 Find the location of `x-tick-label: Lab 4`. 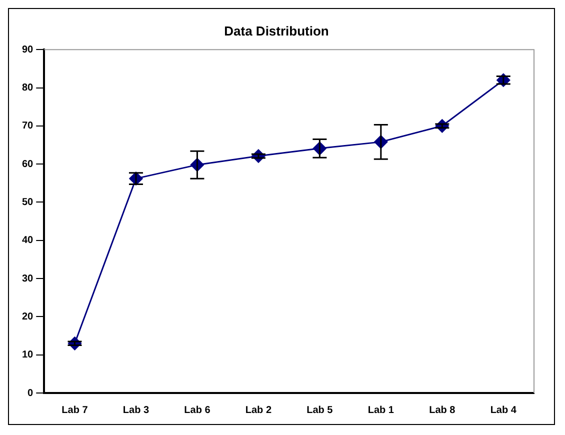

x-tick-label: Lab 4 is located at coordinates (503, 410).